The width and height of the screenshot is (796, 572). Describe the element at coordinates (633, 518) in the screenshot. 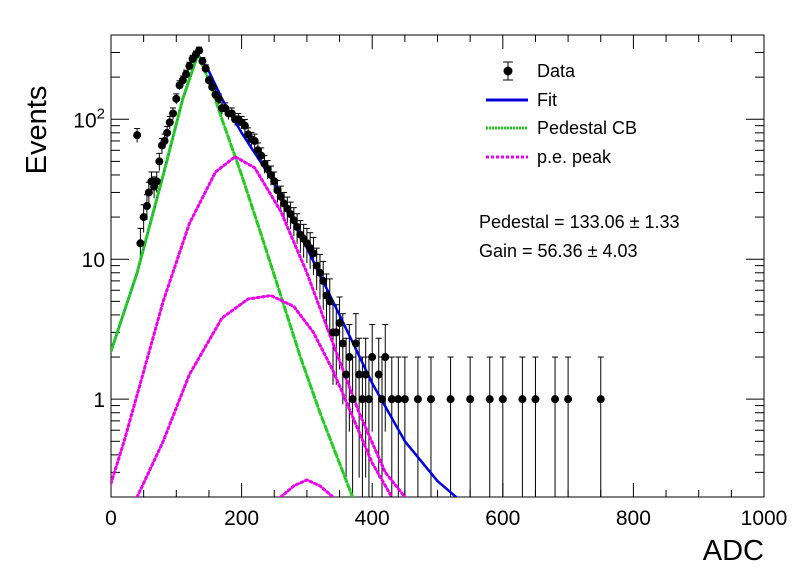

I see `x-tick-label: 800` at that location.